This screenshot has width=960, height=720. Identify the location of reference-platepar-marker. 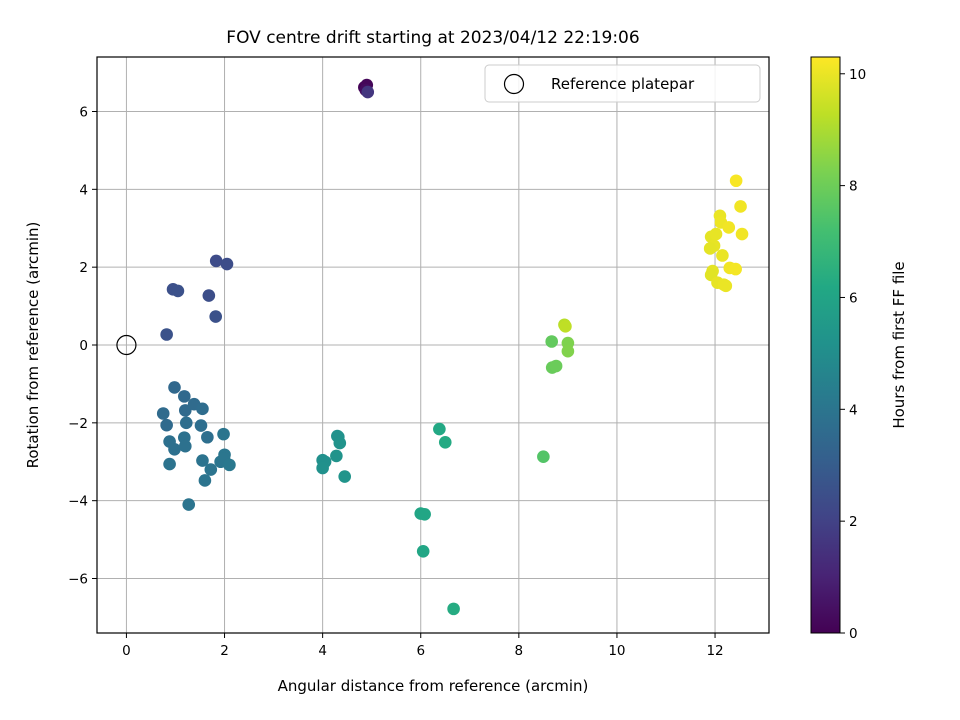
(126, 345).